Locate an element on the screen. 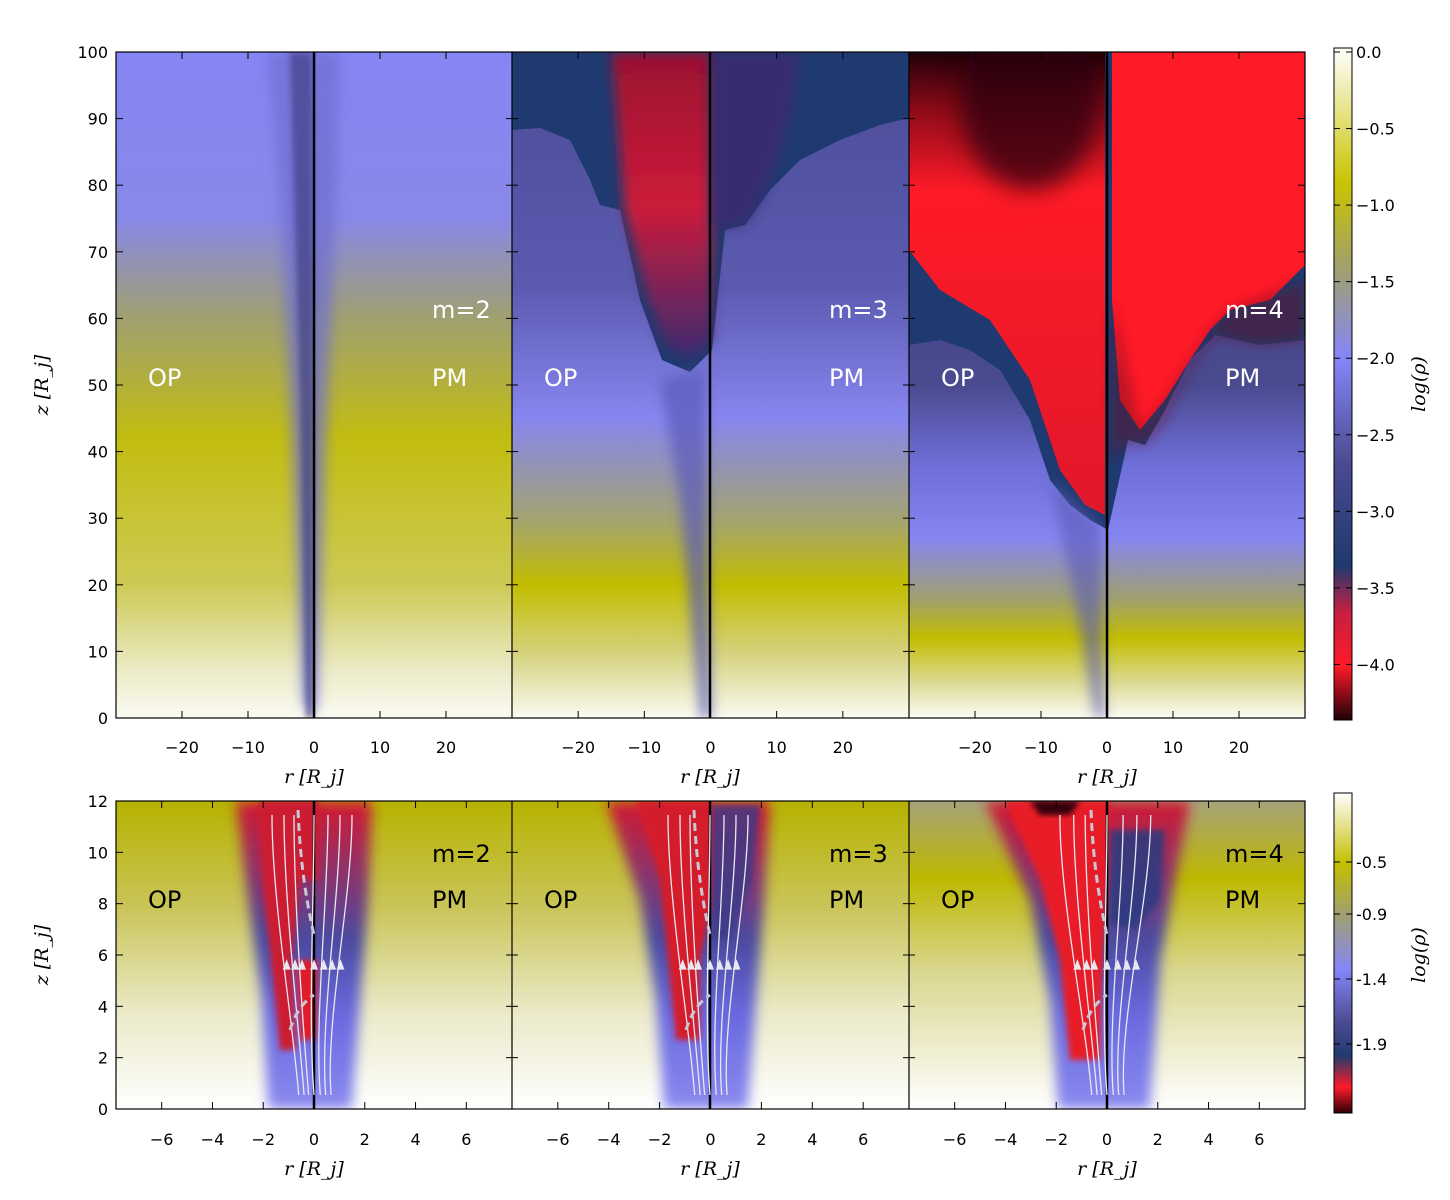 The height and width of the screenshot is (1200, 1450). bottom-m2-op-label: OP is located at coordinates (164, 900).